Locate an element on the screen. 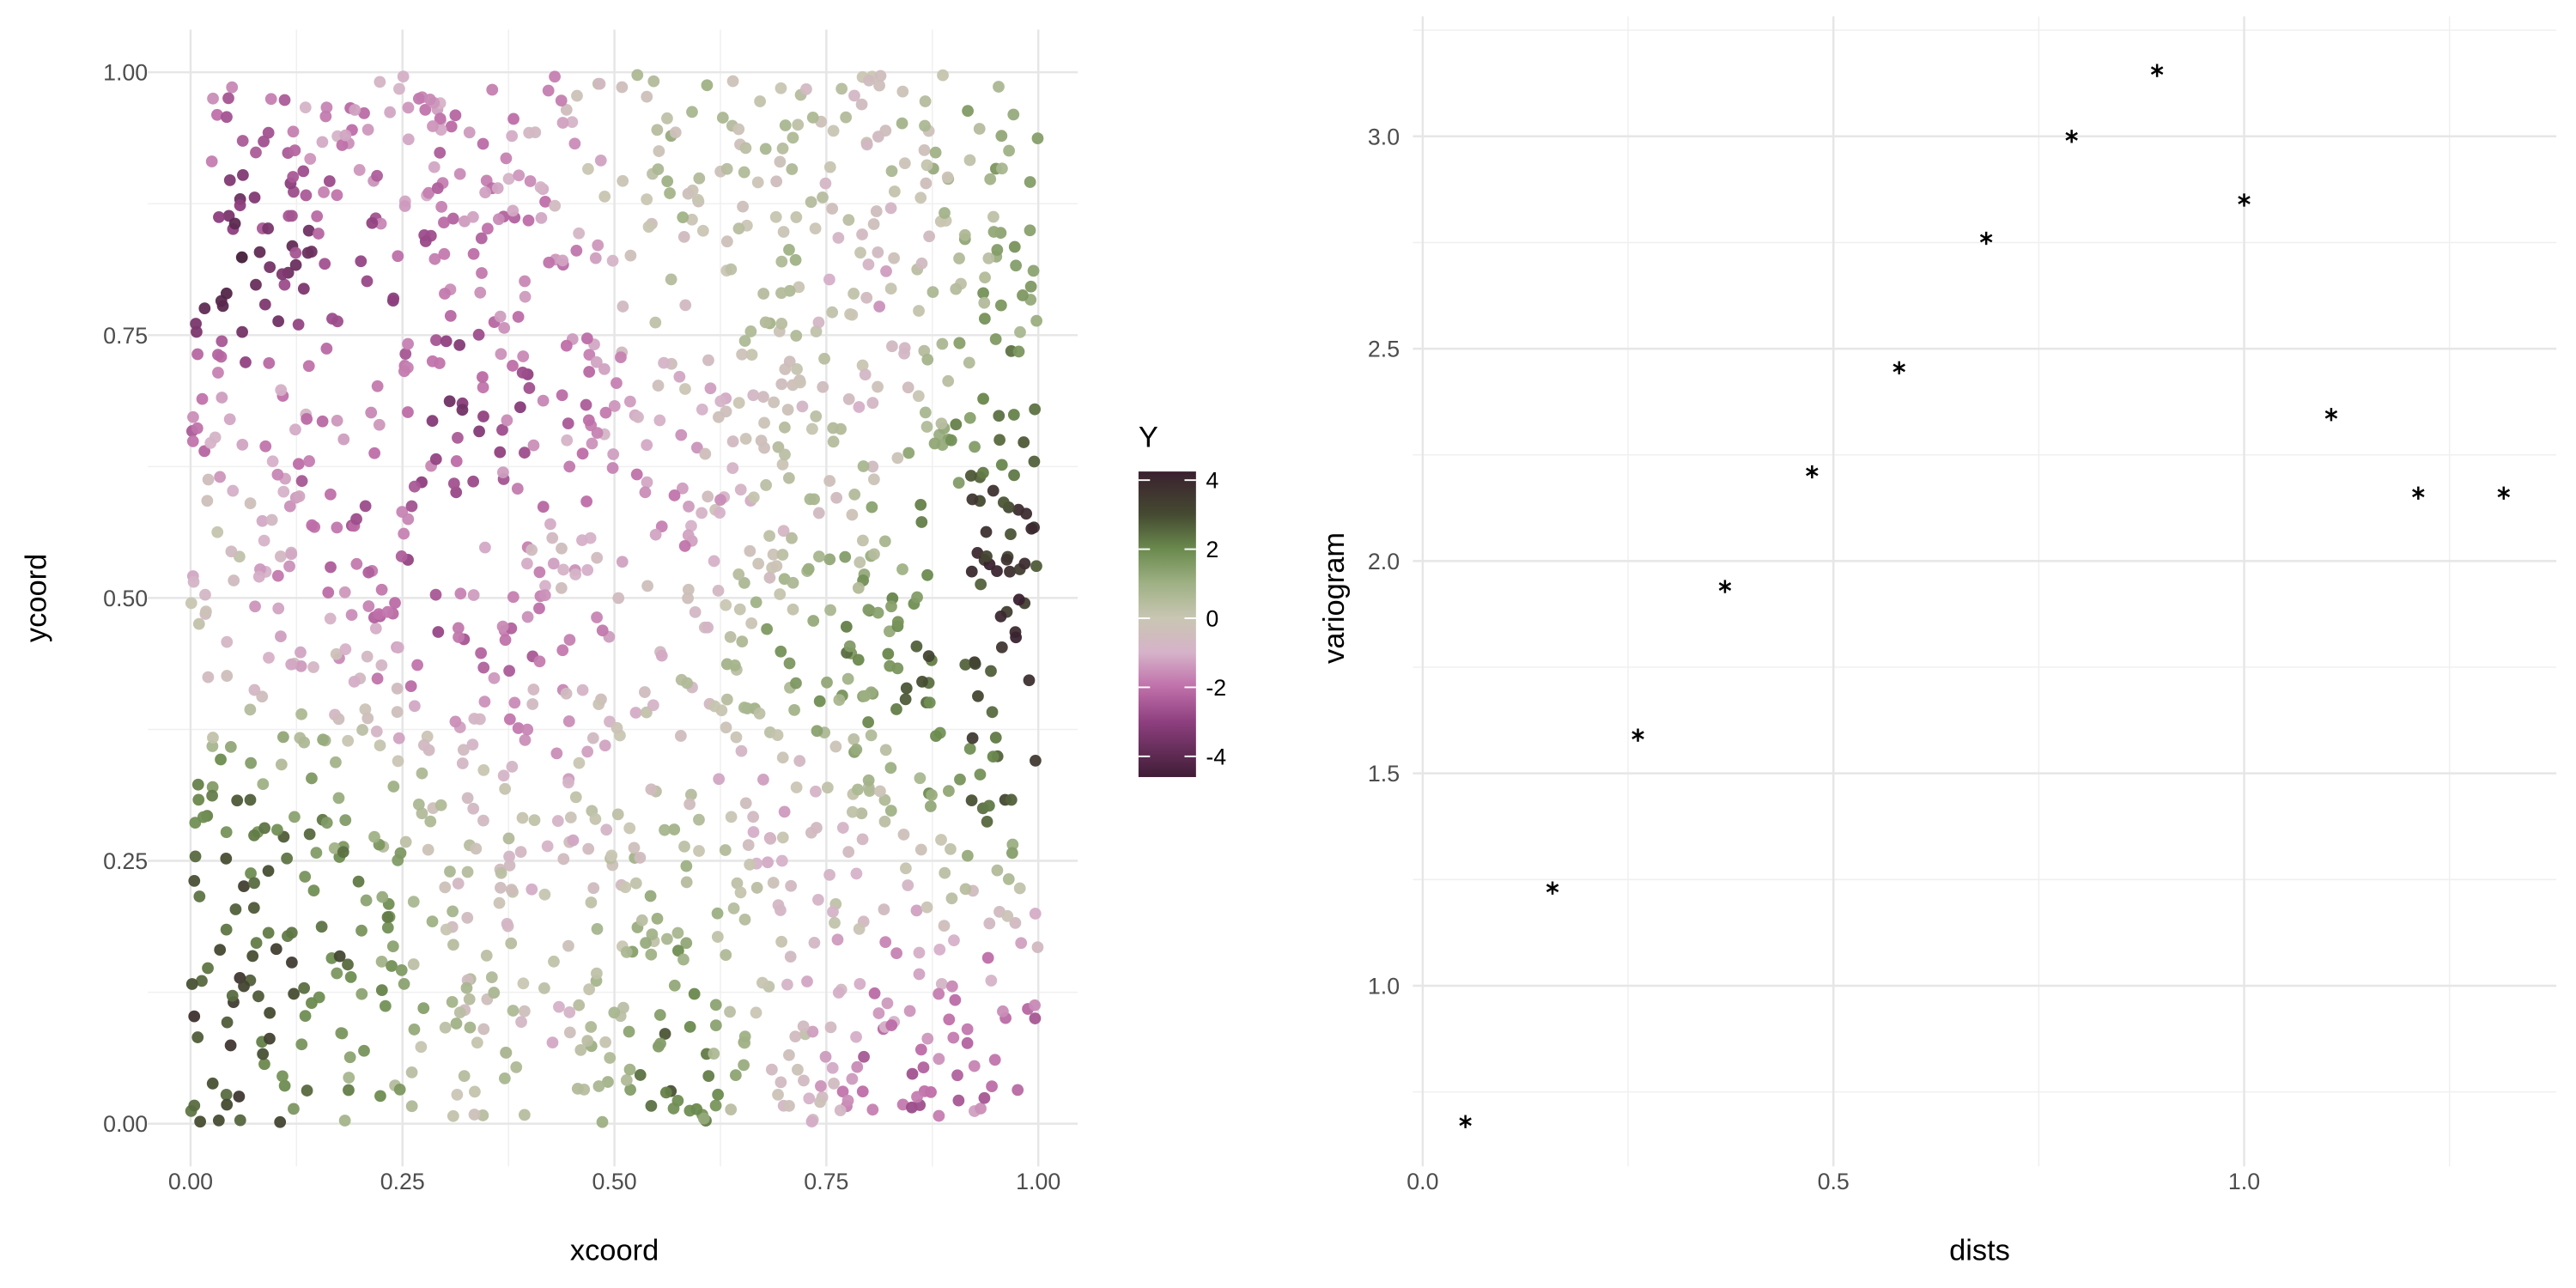 This screenshot has height=1288, width=2576. x-tick-label: 0.00 is located at coordinates (191, 1181).